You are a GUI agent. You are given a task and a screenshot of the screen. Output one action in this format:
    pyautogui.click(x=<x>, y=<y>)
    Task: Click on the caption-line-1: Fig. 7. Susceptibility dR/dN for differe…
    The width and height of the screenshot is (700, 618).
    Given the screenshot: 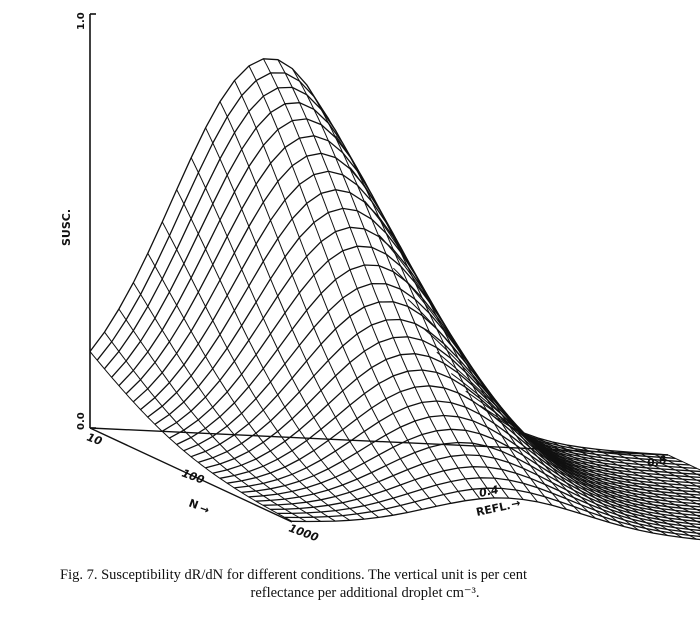 What is the action you would take?
    pyautogui.click(x=294, y=575)
    